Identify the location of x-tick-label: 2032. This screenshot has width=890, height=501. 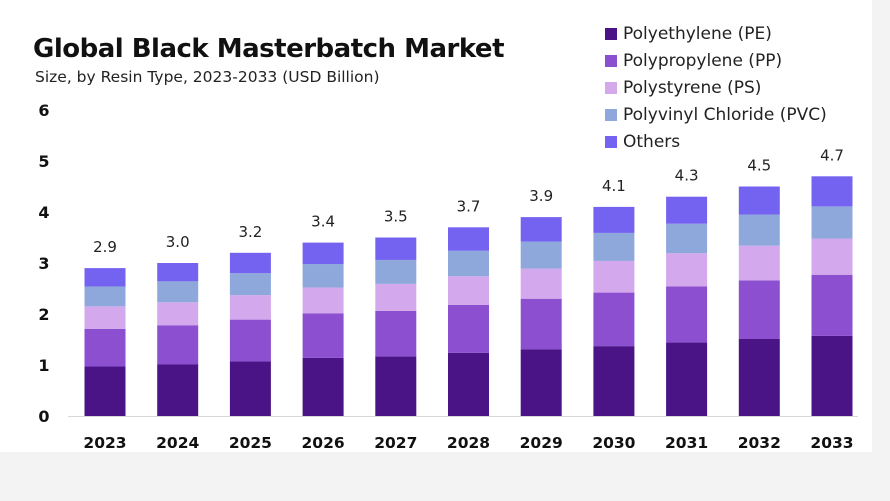
(759, 443).